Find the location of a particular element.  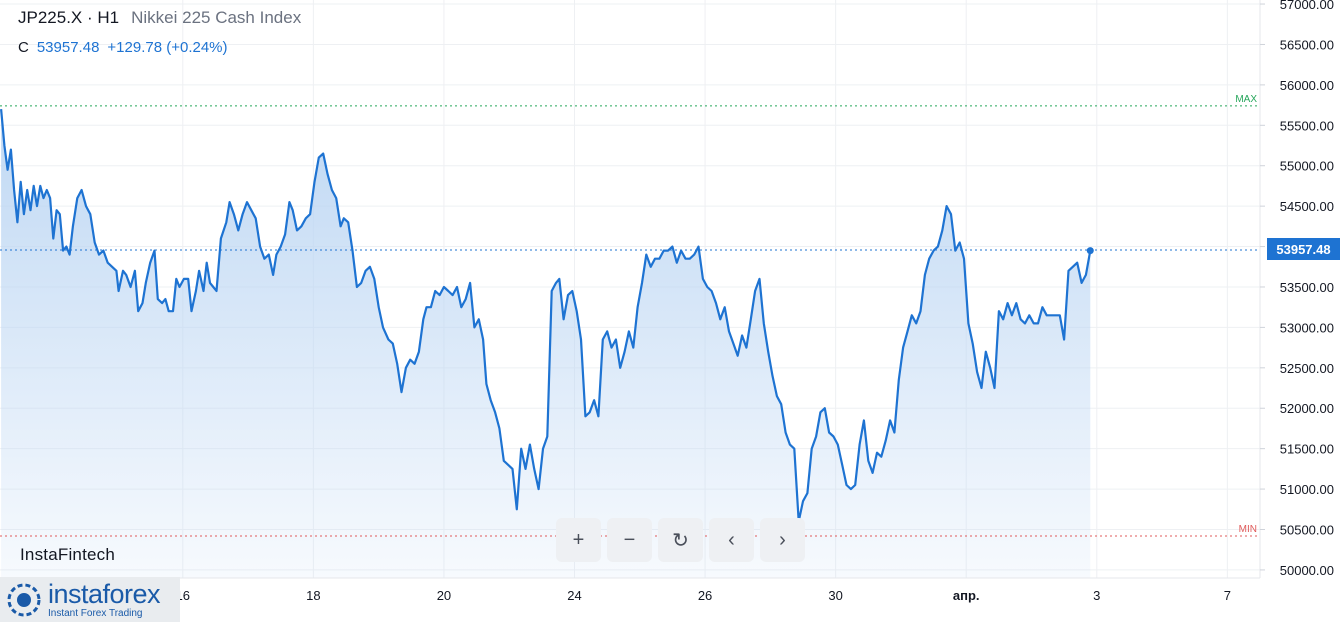

close-value: 53957.48 is located at coordinates (68, 47).